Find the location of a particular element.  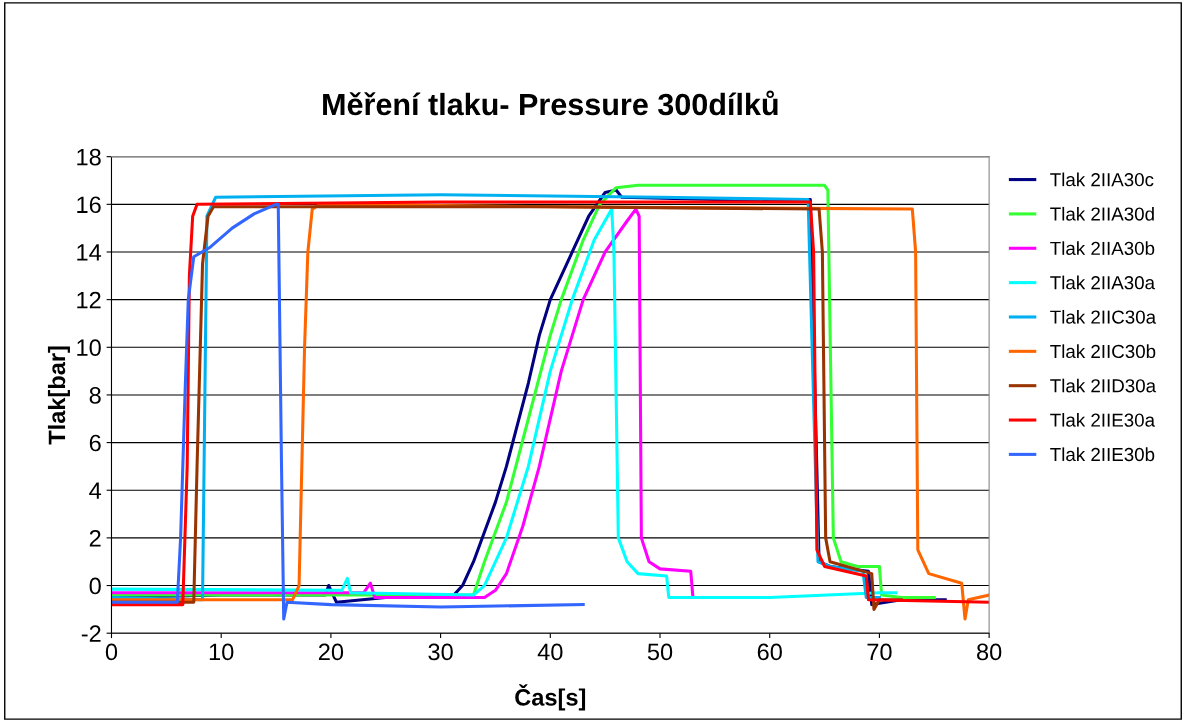

legend-label: Tlak 2IIA30d is located at coordinates (1102, 213).